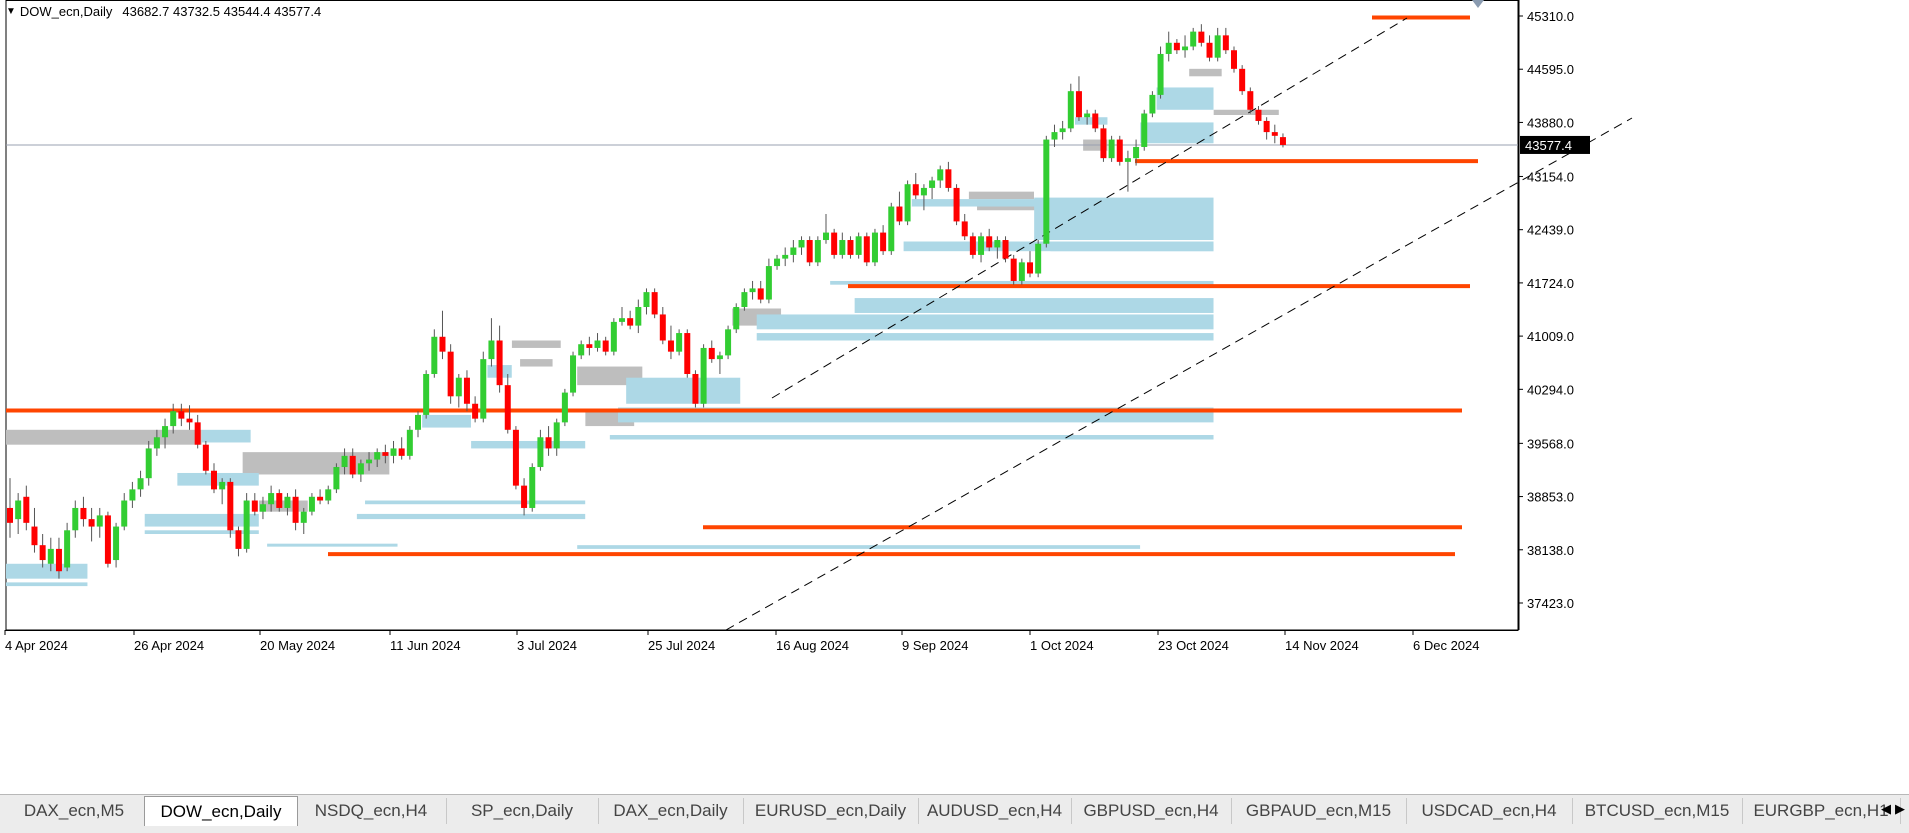 The height and width of the screenshot is (833, 1909). I want to click on tab-0: DAX_ecn,M5, so click(74, 811).